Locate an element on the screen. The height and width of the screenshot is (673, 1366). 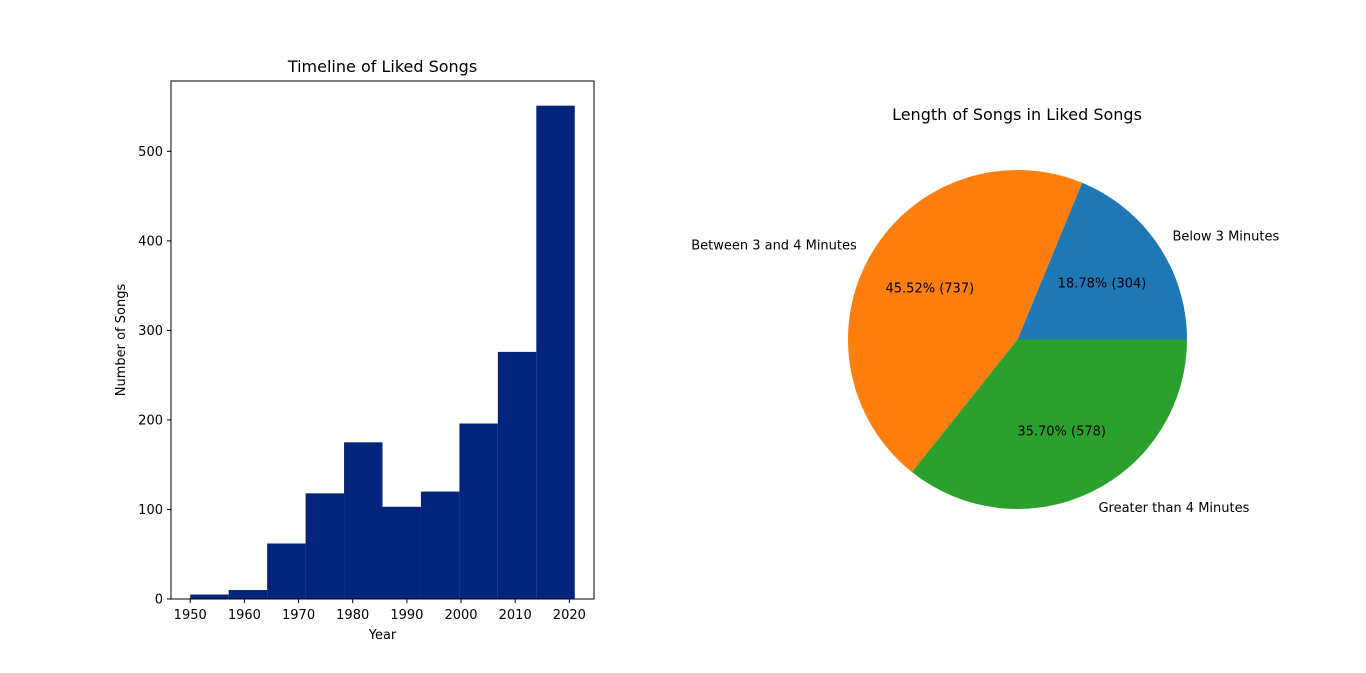
y-tick-label: 400 is located at coordinates (150, 241).